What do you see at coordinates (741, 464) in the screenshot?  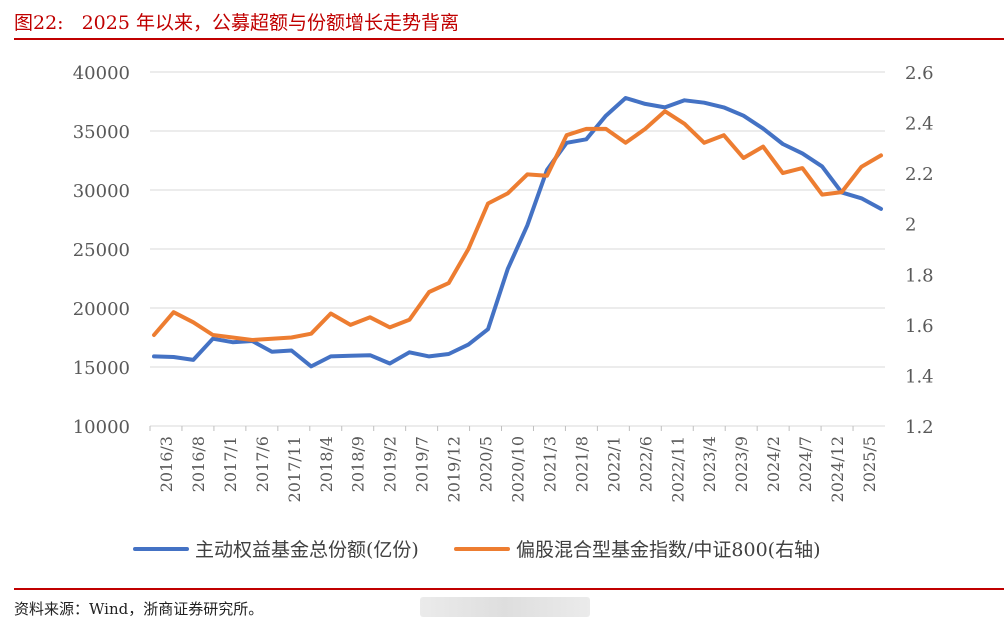 I see `x-tick-label: 2023/9` at bounding box center [741, 464].